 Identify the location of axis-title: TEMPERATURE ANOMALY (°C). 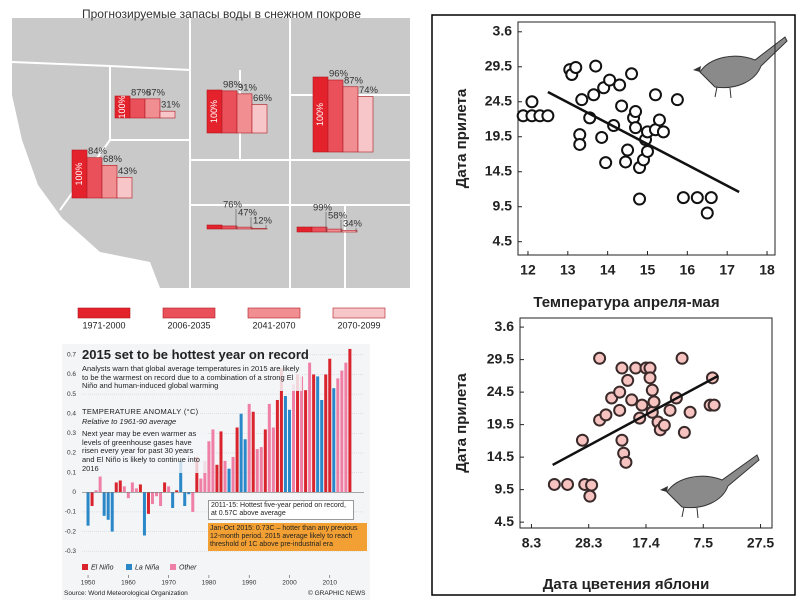
(140, 411).